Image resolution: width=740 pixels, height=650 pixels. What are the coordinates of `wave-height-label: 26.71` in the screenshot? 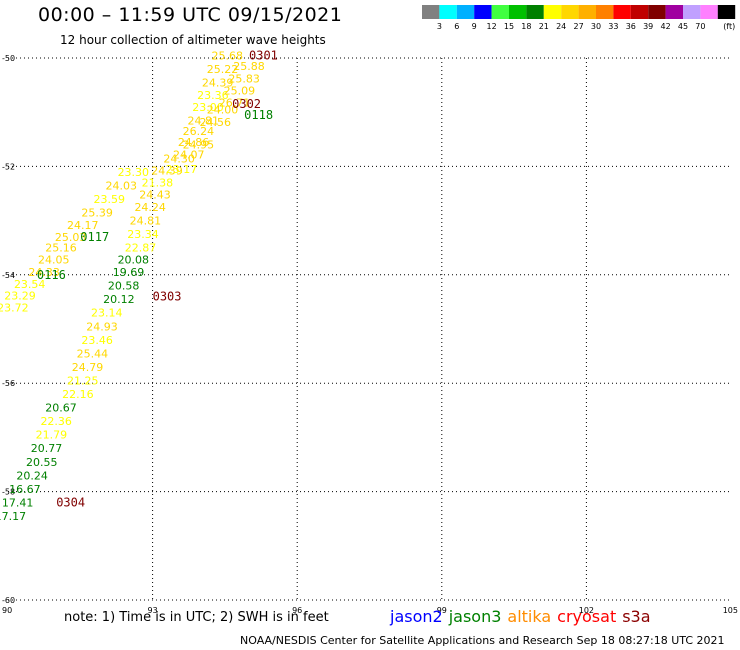 It's located at (235, 102).